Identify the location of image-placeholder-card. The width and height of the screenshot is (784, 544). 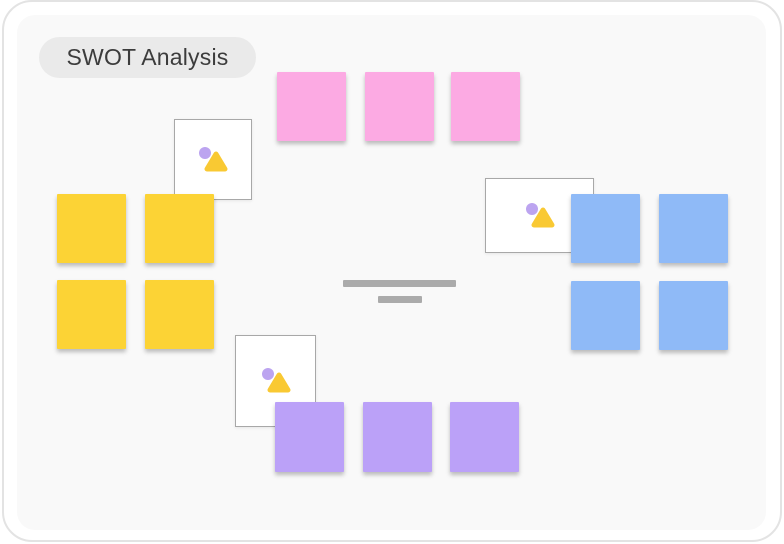
(213, 159).